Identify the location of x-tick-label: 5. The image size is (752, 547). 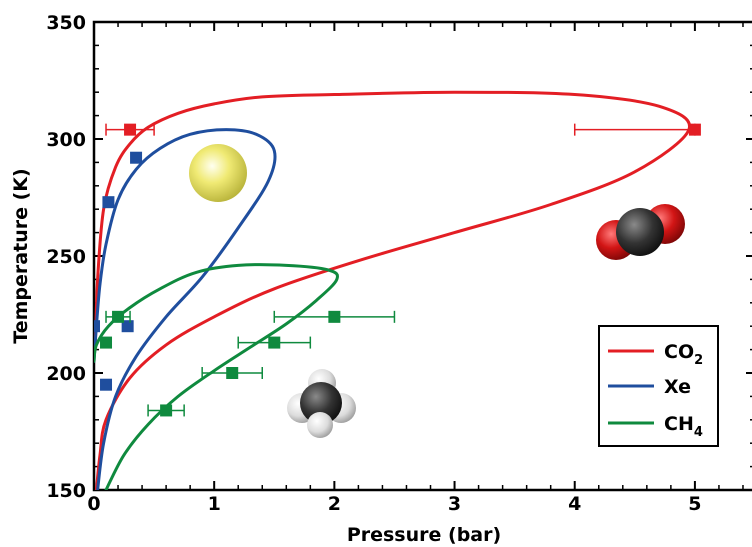
(694, 504).